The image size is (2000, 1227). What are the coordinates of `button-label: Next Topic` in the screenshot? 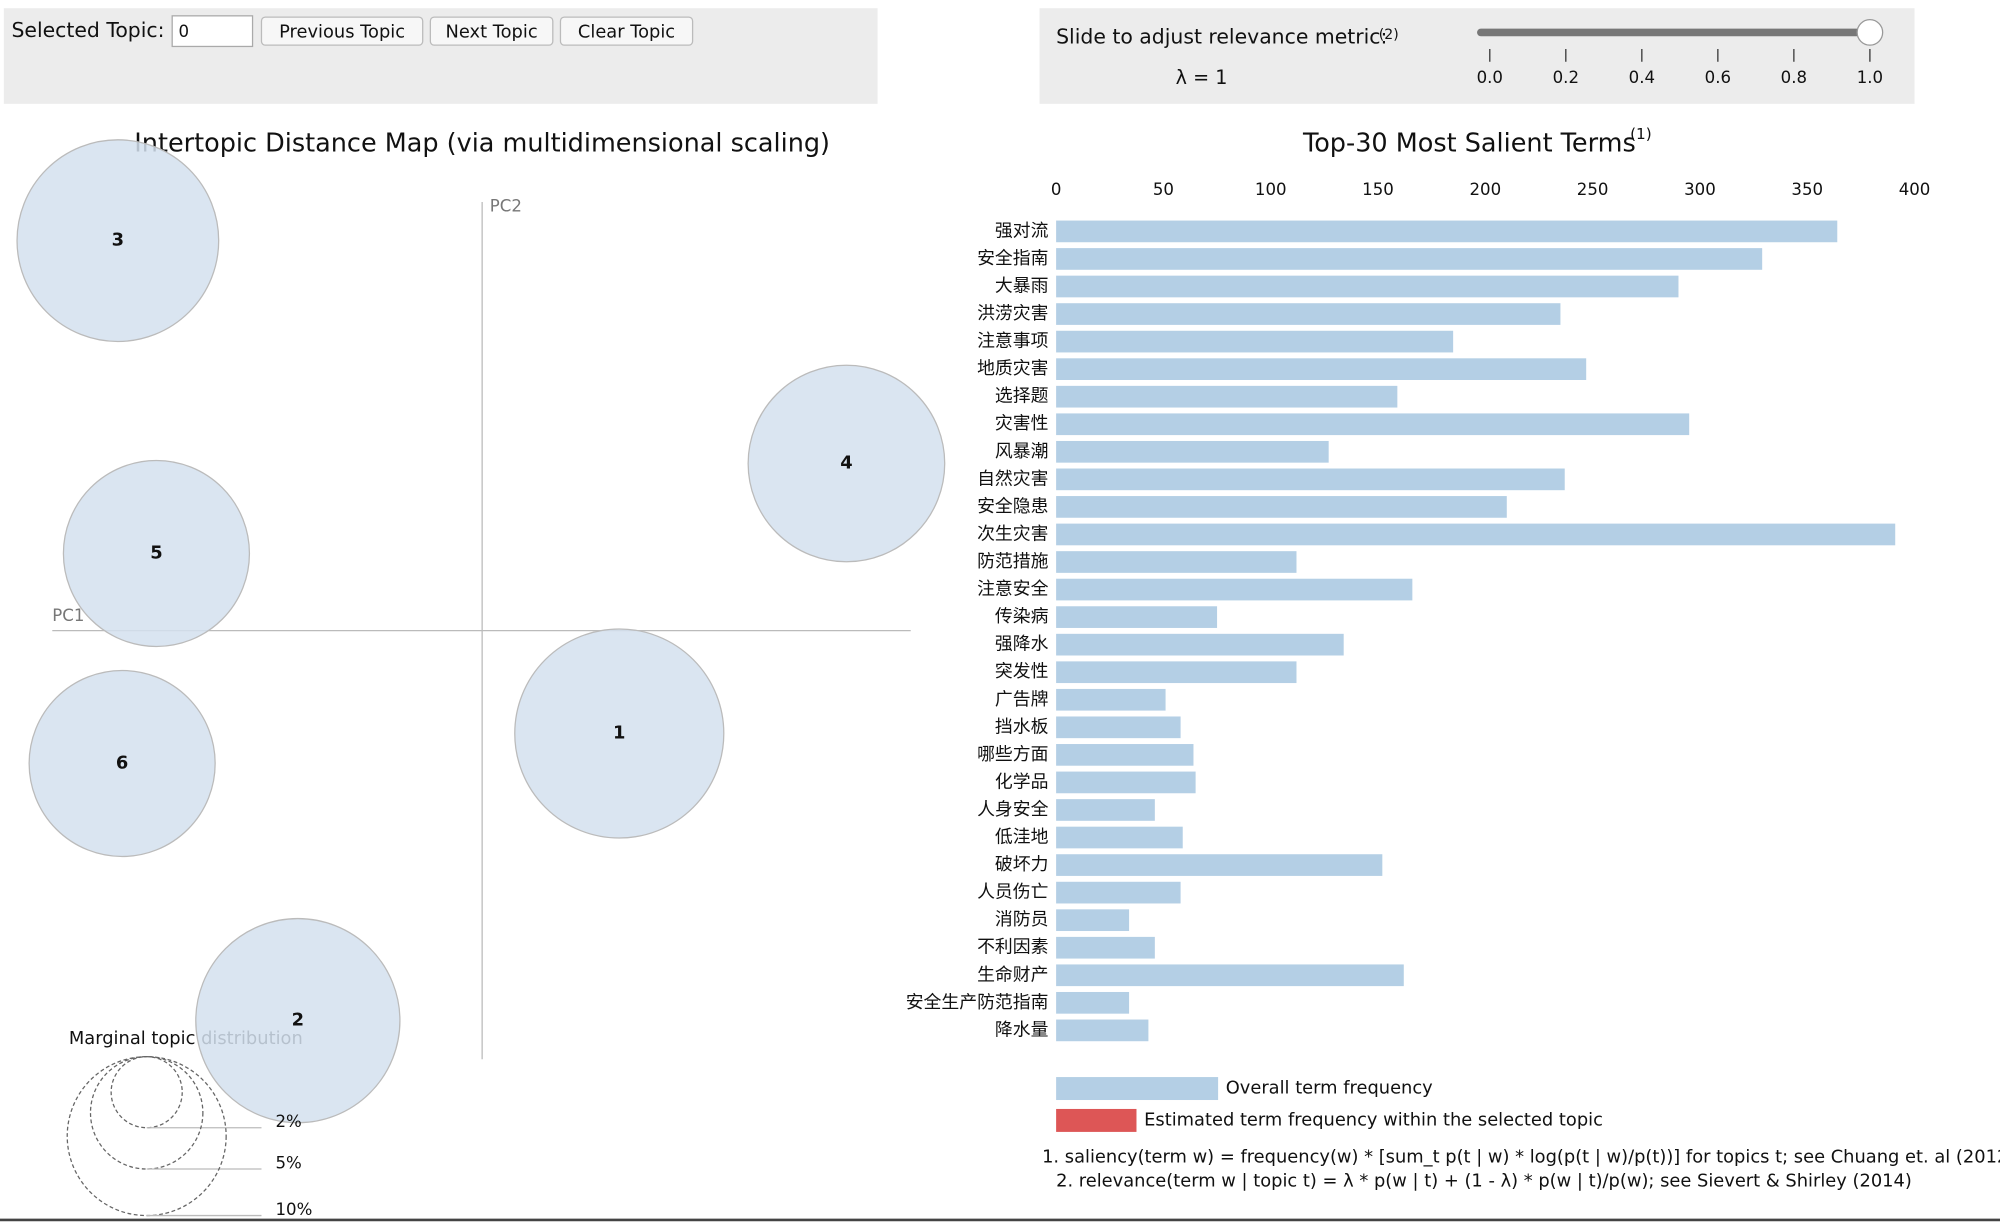 It's located at (492, 31).